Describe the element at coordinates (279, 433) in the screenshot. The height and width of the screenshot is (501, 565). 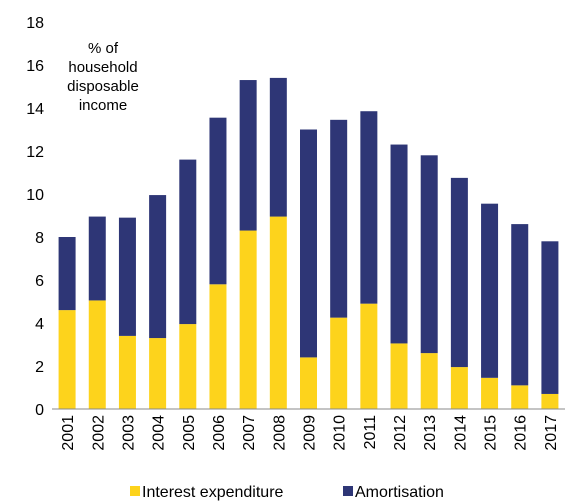
I see `x-tick-label: 2008` at that location.